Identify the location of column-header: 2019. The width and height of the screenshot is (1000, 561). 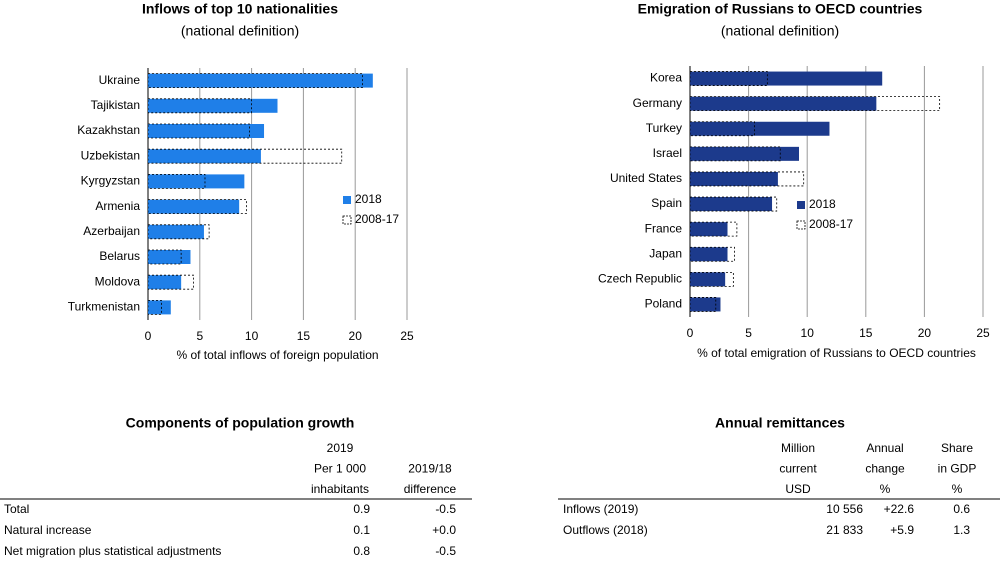
(340, 448).